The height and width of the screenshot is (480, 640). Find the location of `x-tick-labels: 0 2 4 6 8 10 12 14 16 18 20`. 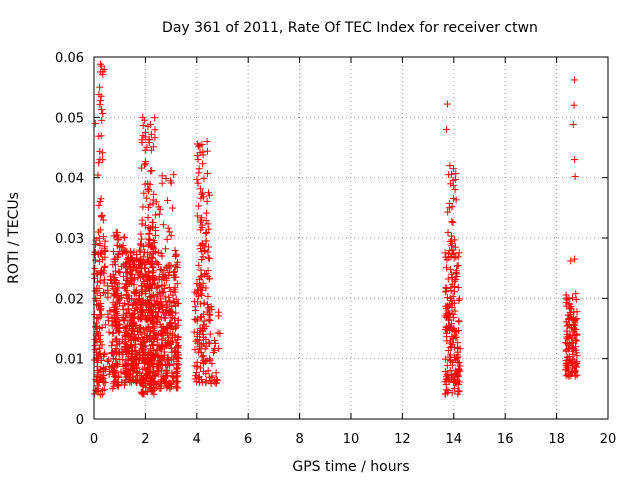

x-tick-labels: 0 2 4 6 8 10 12 14 16 18 20 is located at coordinates (353, 439).